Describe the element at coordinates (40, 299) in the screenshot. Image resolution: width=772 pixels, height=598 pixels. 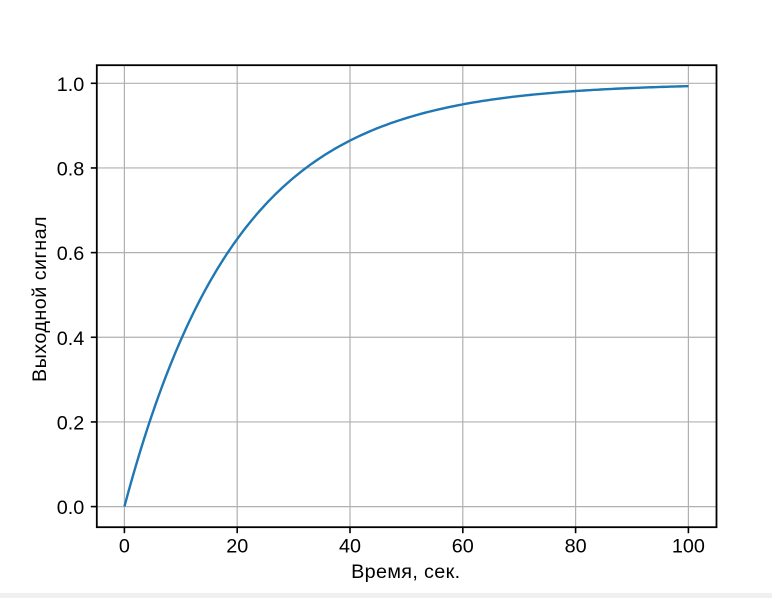
I see `svg-text: Выходной сигнал` at that location.